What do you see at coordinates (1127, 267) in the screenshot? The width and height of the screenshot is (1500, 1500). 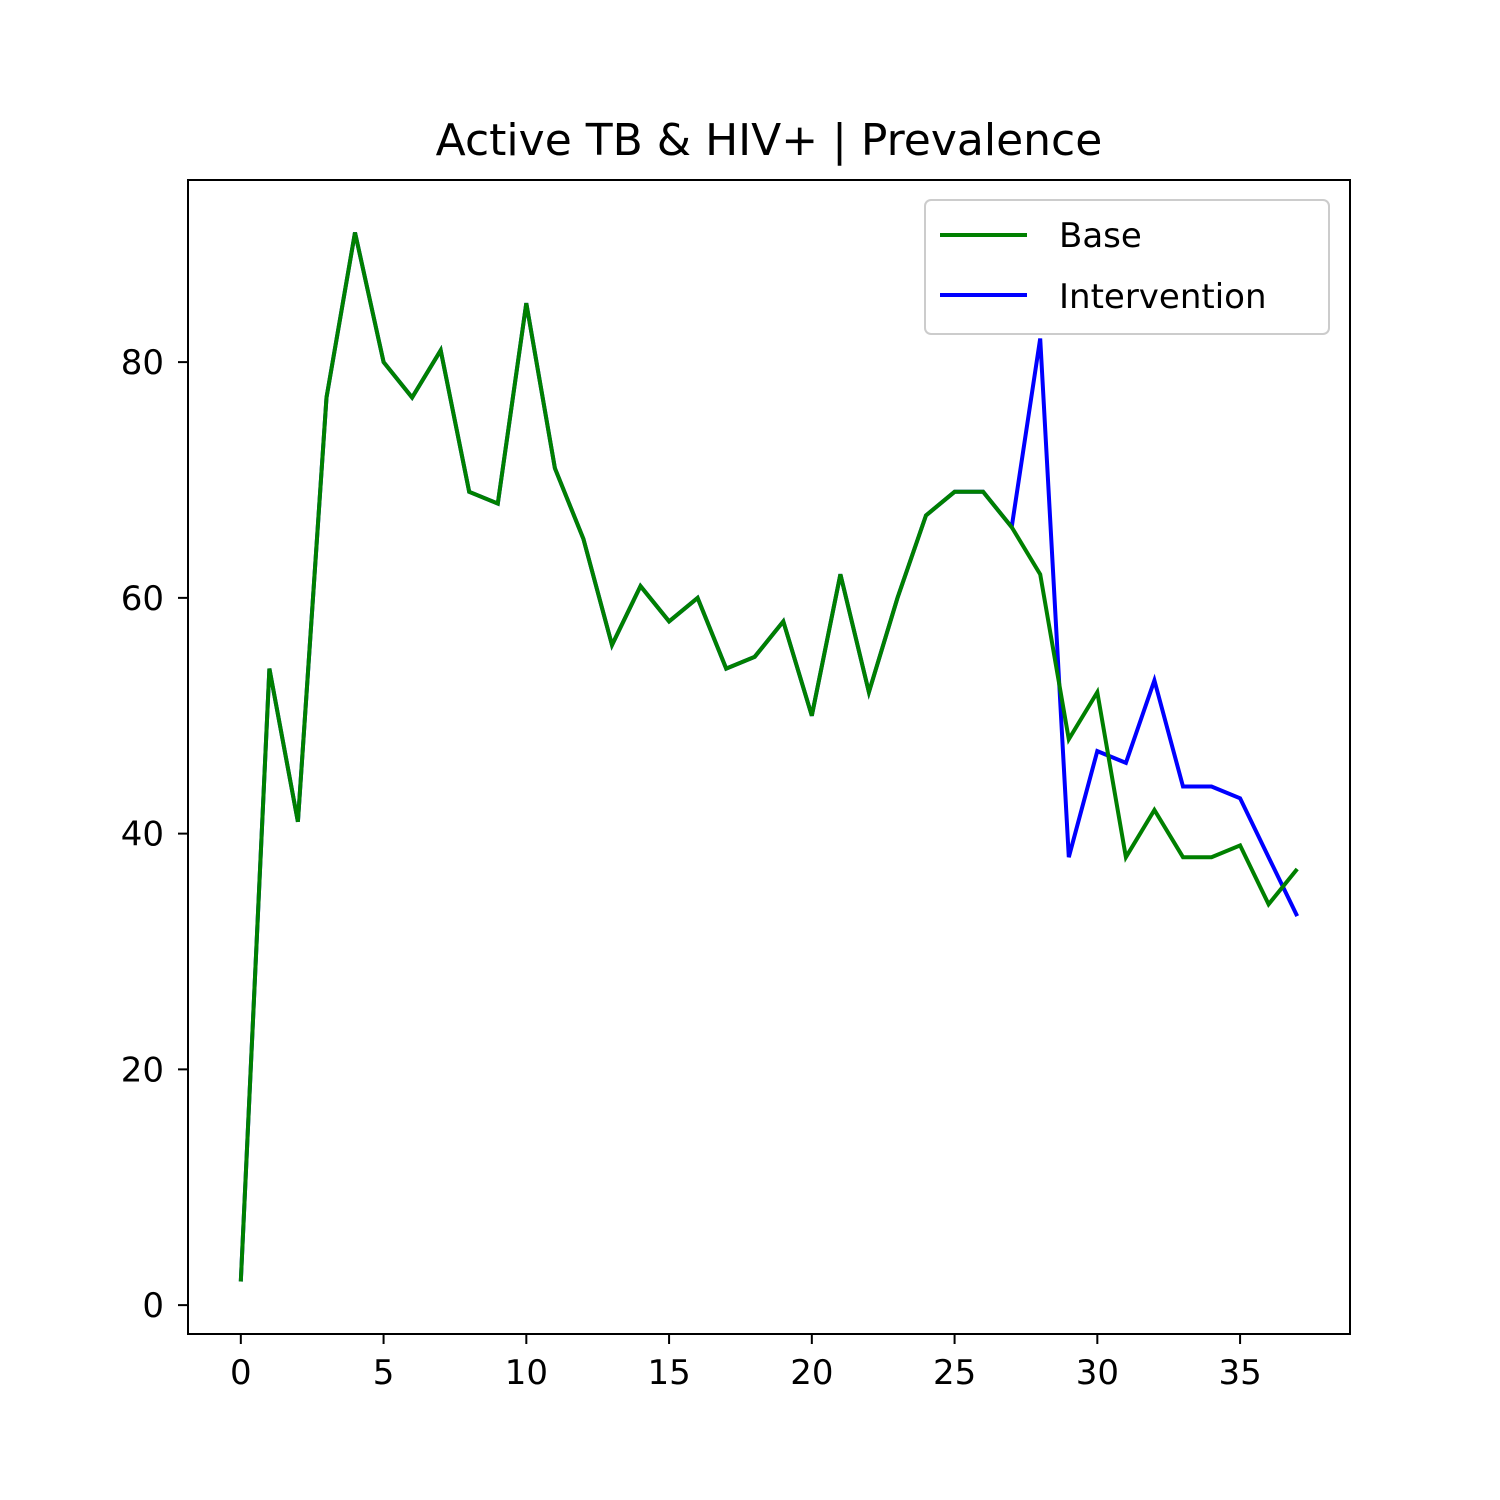 I see `legend: Base Intervention` at bounding box center [1127, 267].